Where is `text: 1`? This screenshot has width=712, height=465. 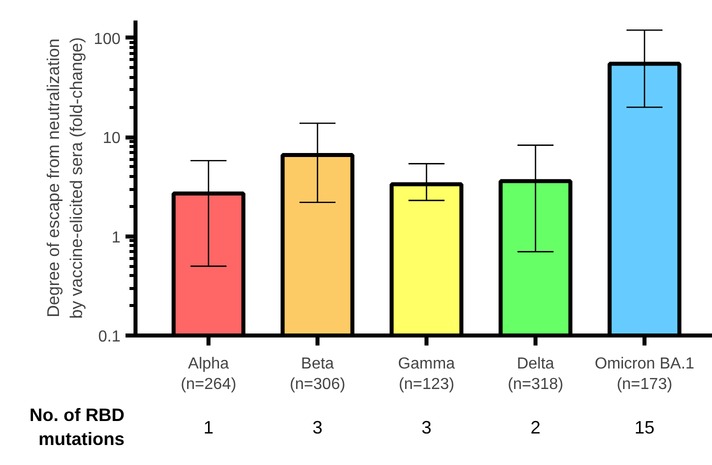
text: 1 is located at coordinates (208, 428).